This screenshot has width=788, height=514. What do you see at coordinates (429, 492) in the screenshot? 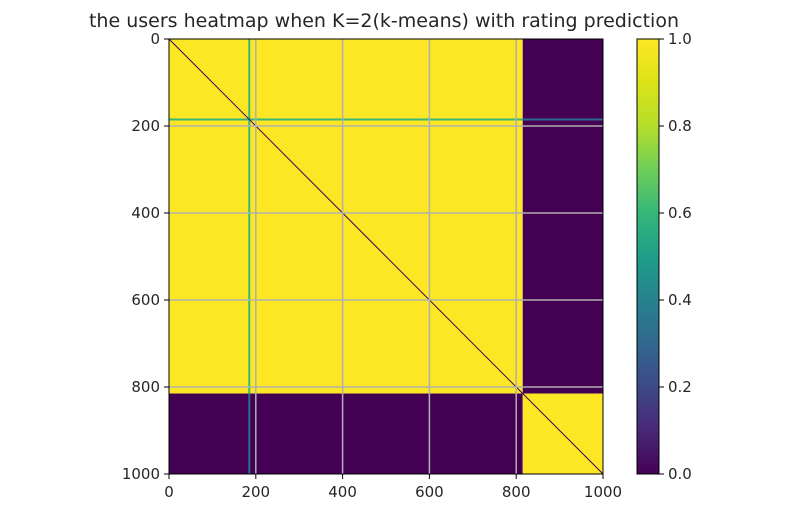
I see `x-tick-label-600: 600` at bounding box center [429, 492].